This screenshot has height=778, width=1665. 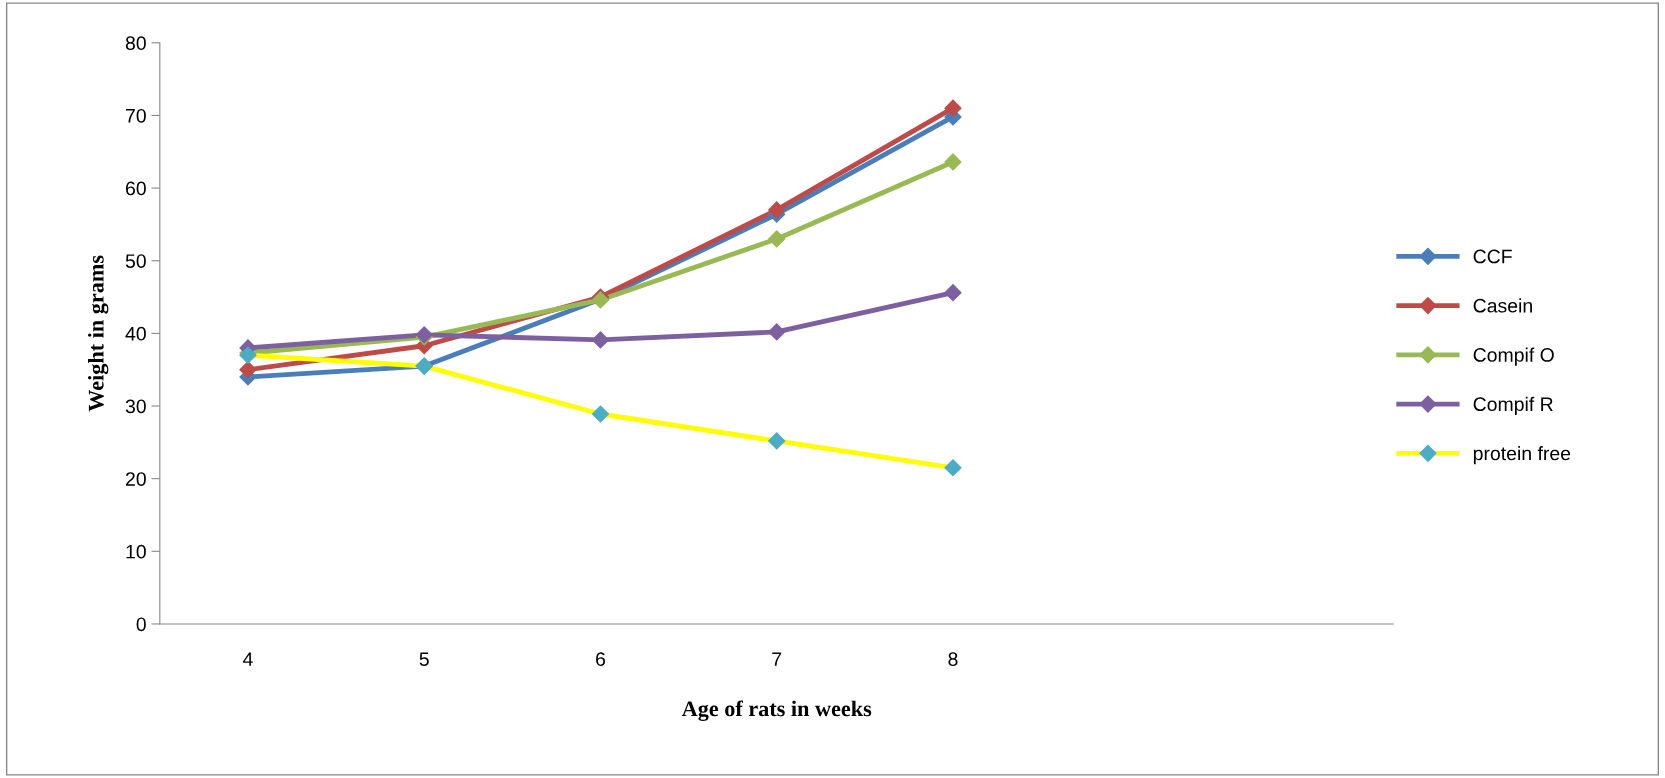 What do you see at coordinates (135, 333) in the screenshot?
I see `y-tick-label: 40` at bounding box center [135, 333].